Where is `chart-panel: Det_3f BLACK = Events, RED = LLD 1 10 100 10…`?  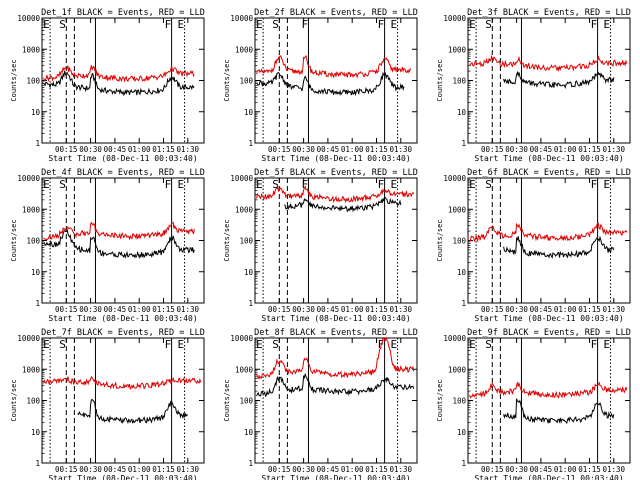
chart-panel: Det_3f BLACK = Events, RED = LLD 1 10 100 10… is located at coordinates (533, 85).